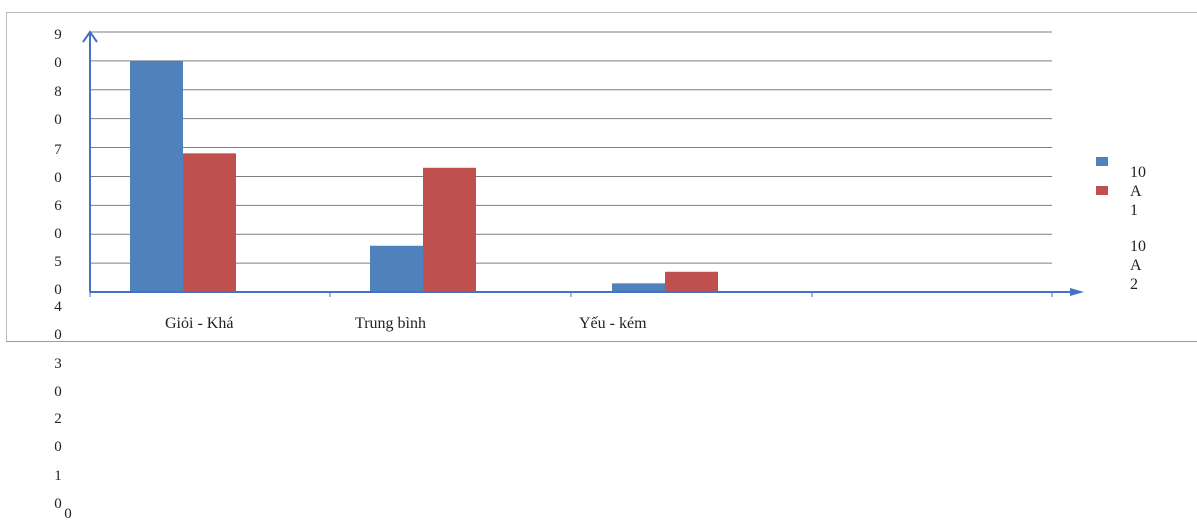 The image size is (1197, 525). Describe the element at coordinates (1077, 292) in the screenshot. I see `x-axis-arrow` at that location.